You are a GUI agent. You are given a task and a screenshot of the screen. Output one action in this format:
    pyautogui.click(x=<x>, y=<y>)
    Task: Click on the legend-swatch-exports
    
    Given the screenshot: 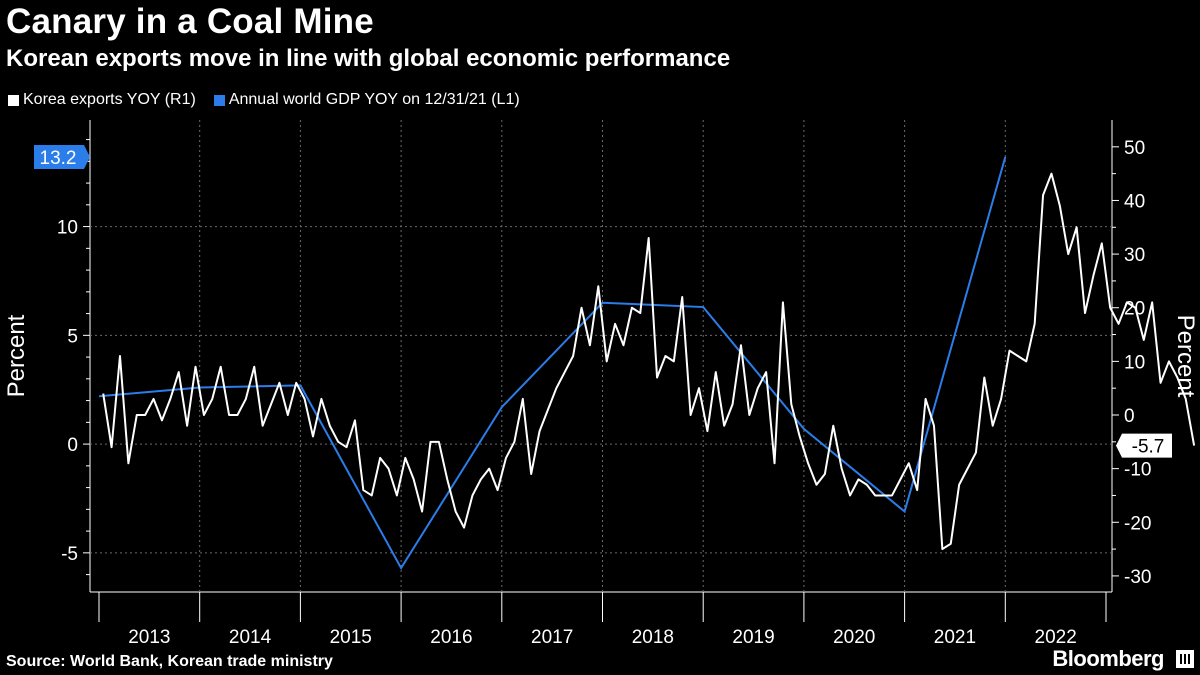 What is the action you would take?
    pyautogui.click(x=13, y=100)
    